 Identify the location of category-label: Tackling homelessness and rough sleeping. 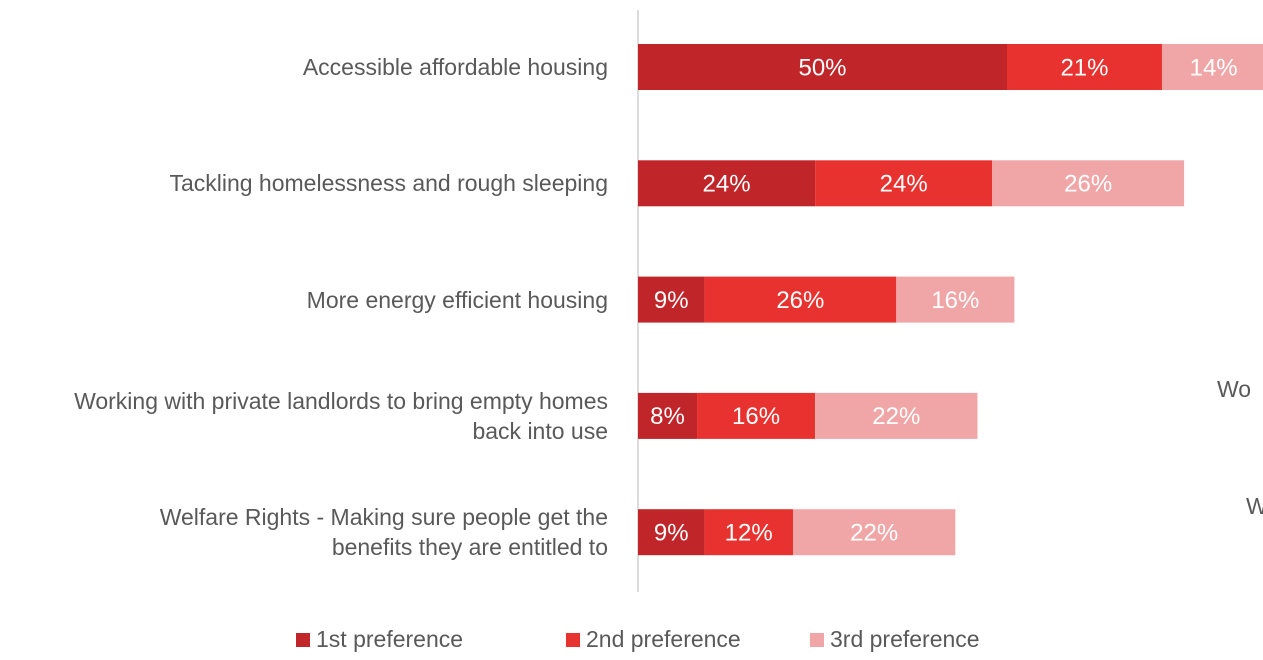
(388, 183).